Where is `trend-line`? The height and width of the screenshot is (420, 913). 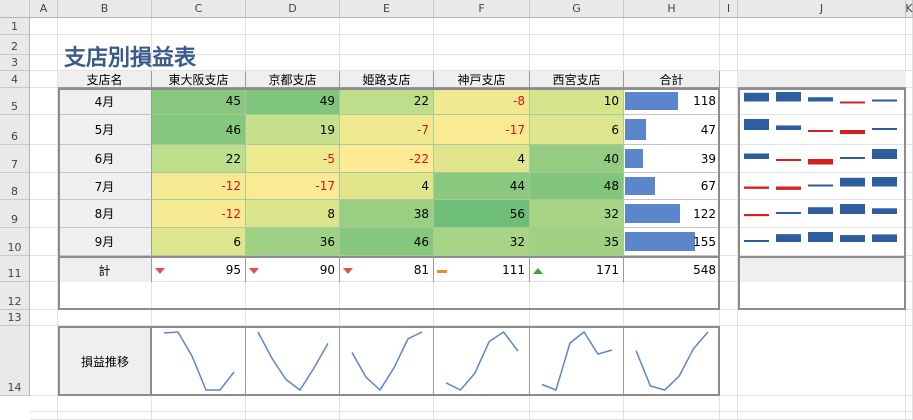 trend-line is located at coordinates (199, 361).